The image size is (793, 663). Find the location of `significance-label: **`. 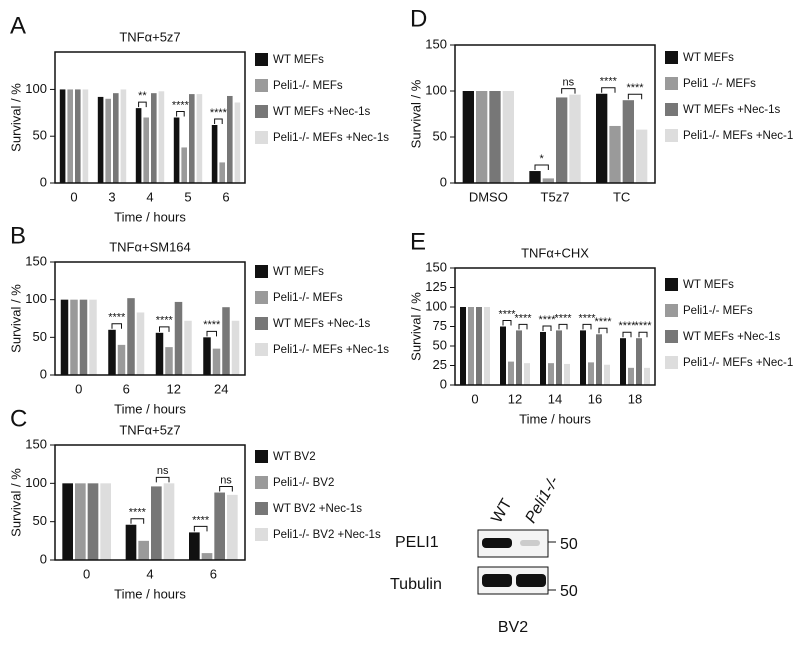

significance-label: ** is located at coordinates (142, 96).